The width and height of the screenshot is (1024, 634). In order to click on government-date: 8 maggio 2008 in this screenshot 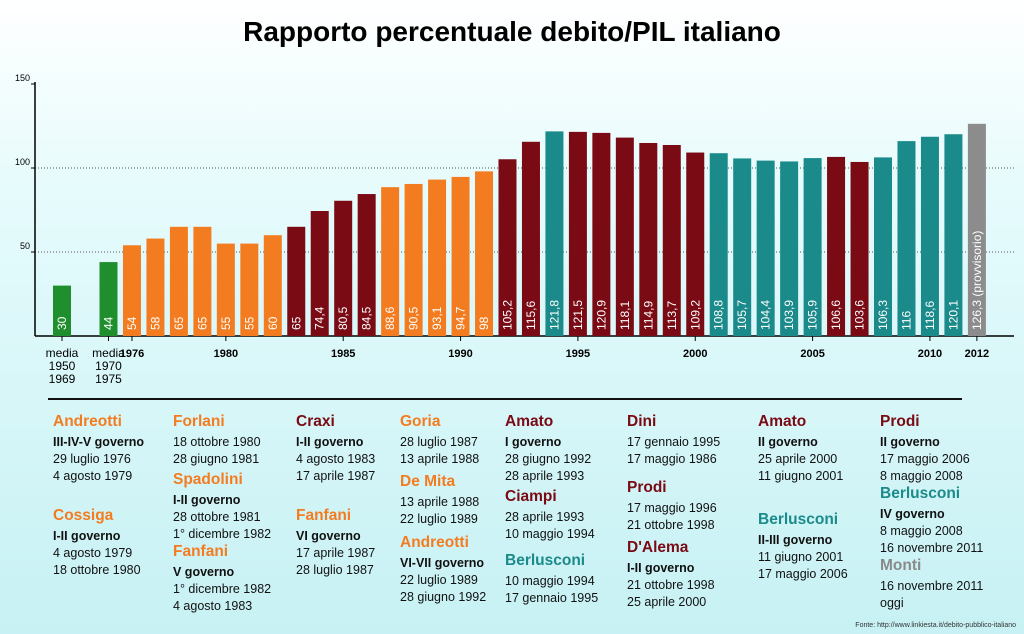, I will do `click(921, 531)`.